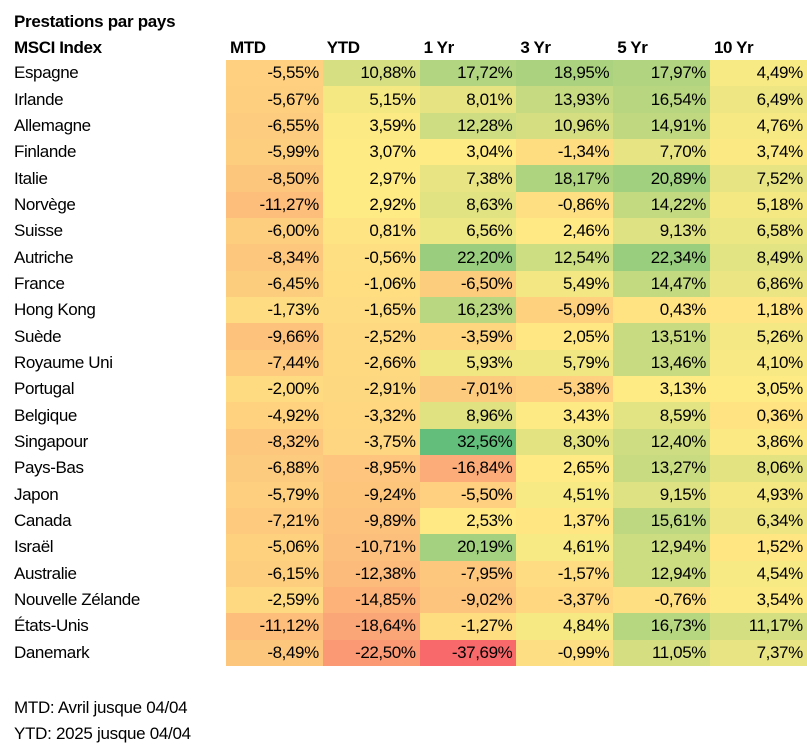 Image resolution: width=807 pixels, height=756 pixels. What do you see at coordinates (661, 205) in the screenshot?
I see `heat-cell: 14,22%` at bounding box center [661, 205].